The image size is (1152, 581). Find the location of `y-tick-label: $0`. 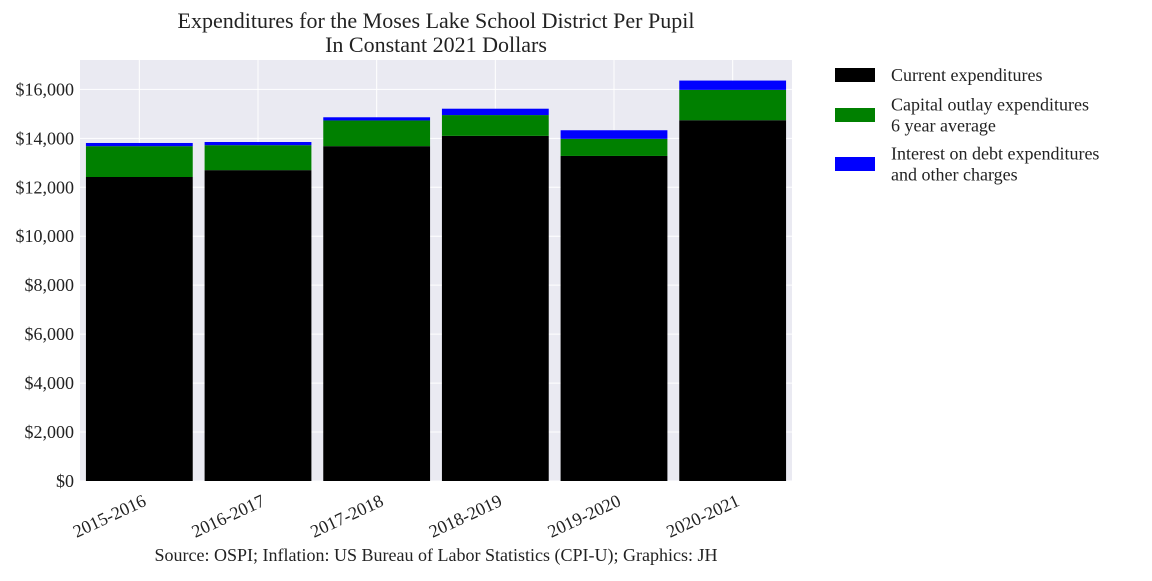

y-tick-label: $0 is located at coordinates (65, 481).